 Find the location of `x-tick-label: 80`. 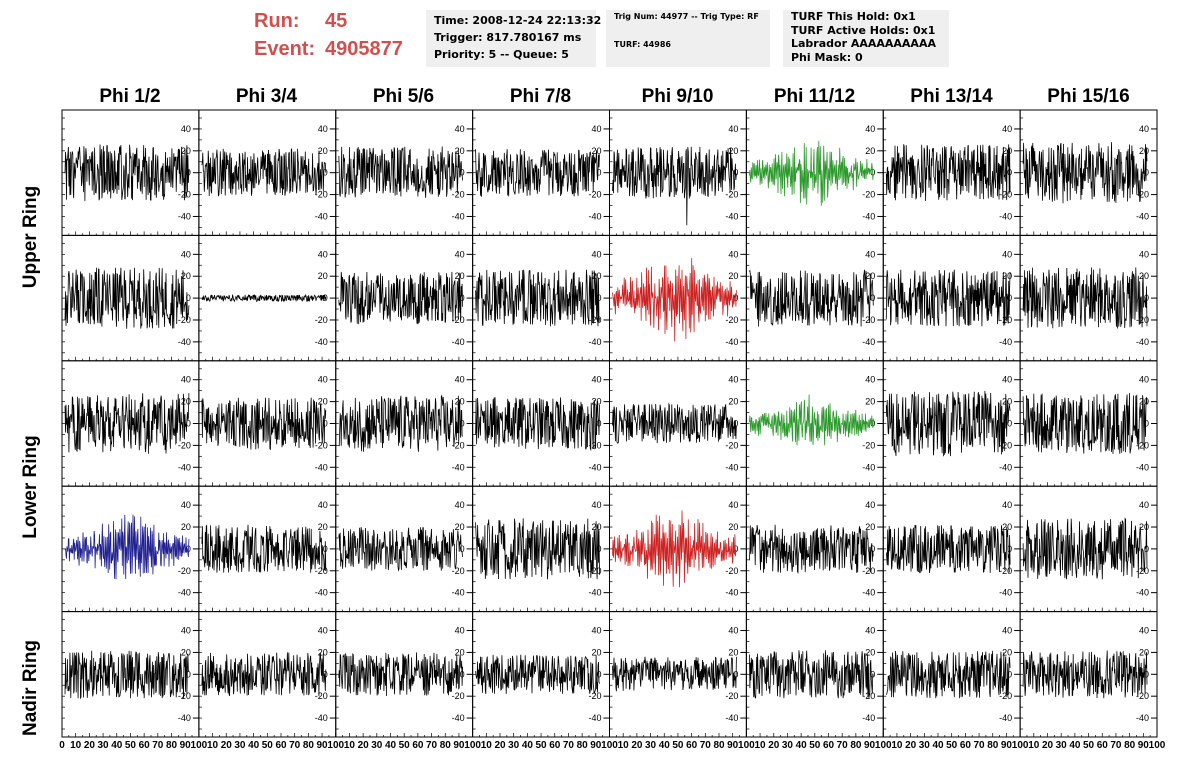

x-tick-label: 80 is located at coordinates (993, 745).